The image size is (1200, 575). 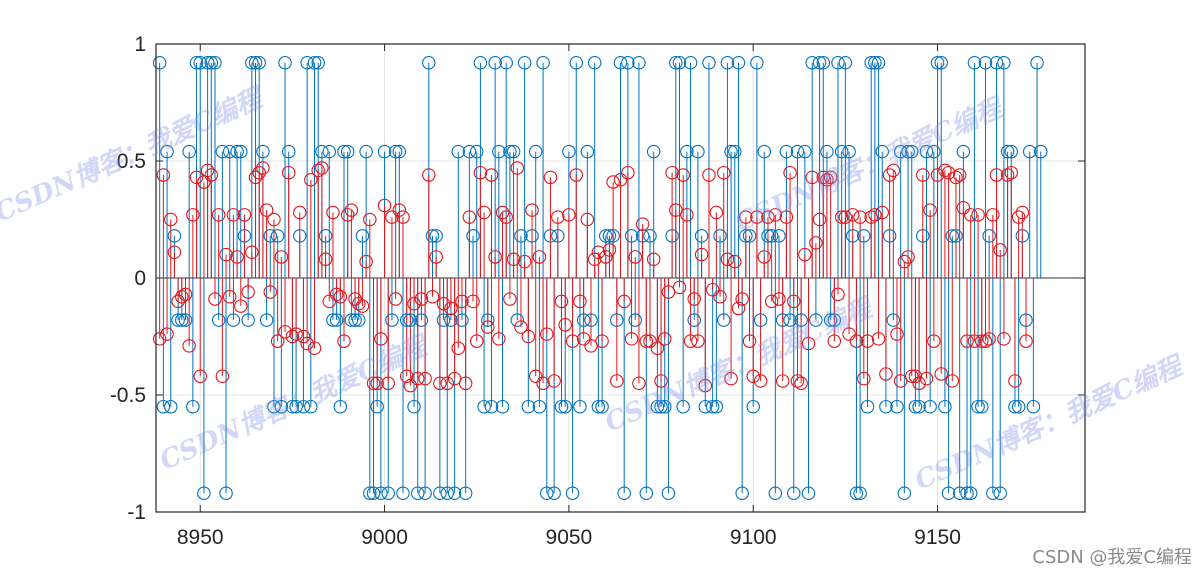 What do you see at coordinates (131, 161) in the screenshot?
I see `y-tick-label: 0.5` at bounding box center [131, 161].